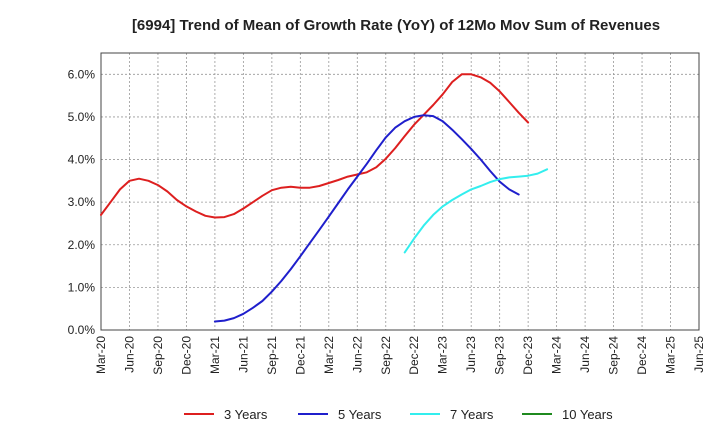  I want to click on x-tick-label: Sep-23, so click(500, 355).